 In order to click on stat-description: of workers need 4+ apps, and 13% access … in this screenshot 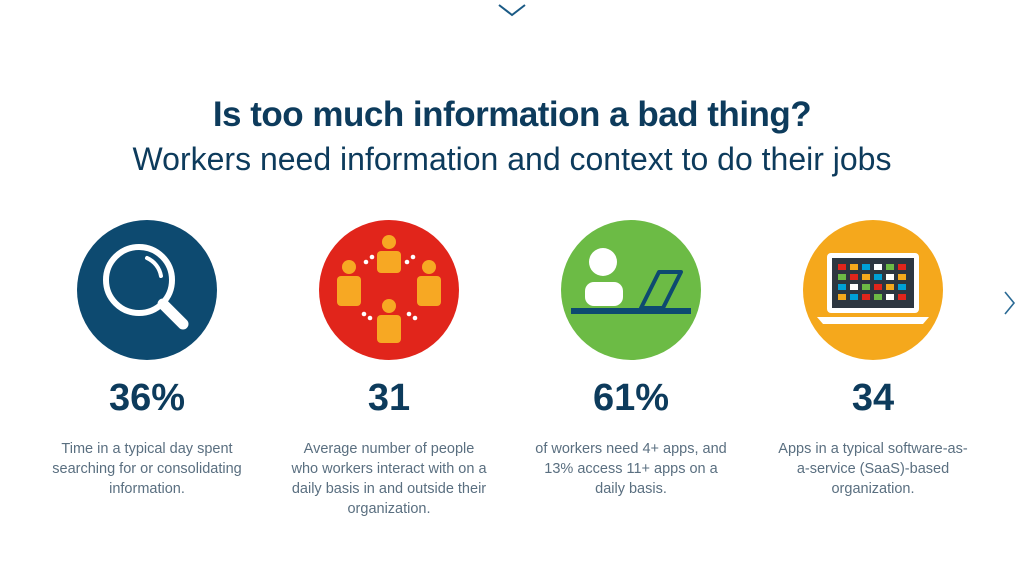, I will do `click(631, 469)`.